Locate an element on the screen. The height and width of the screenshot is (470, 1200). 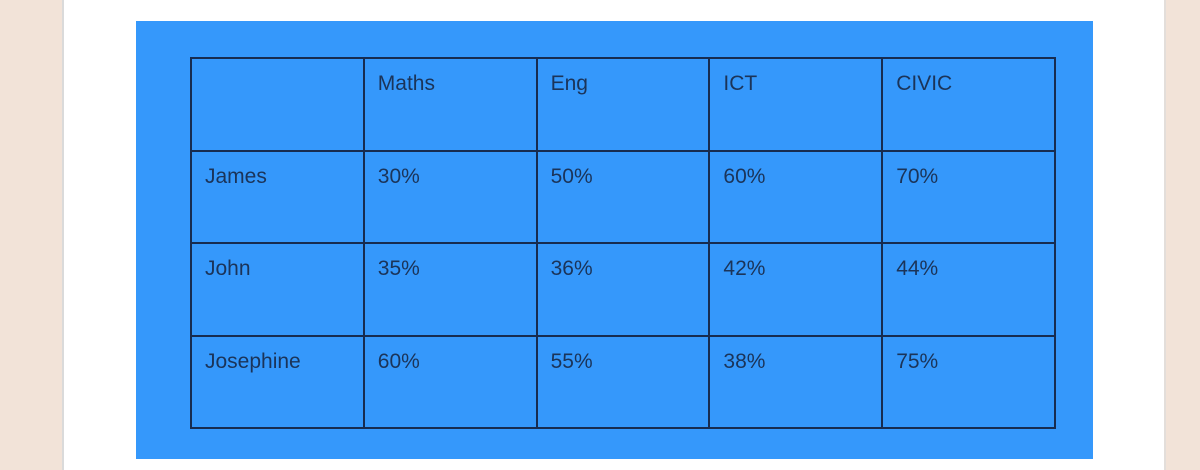
score-cell: 75% is located at coordinates (968, 381).